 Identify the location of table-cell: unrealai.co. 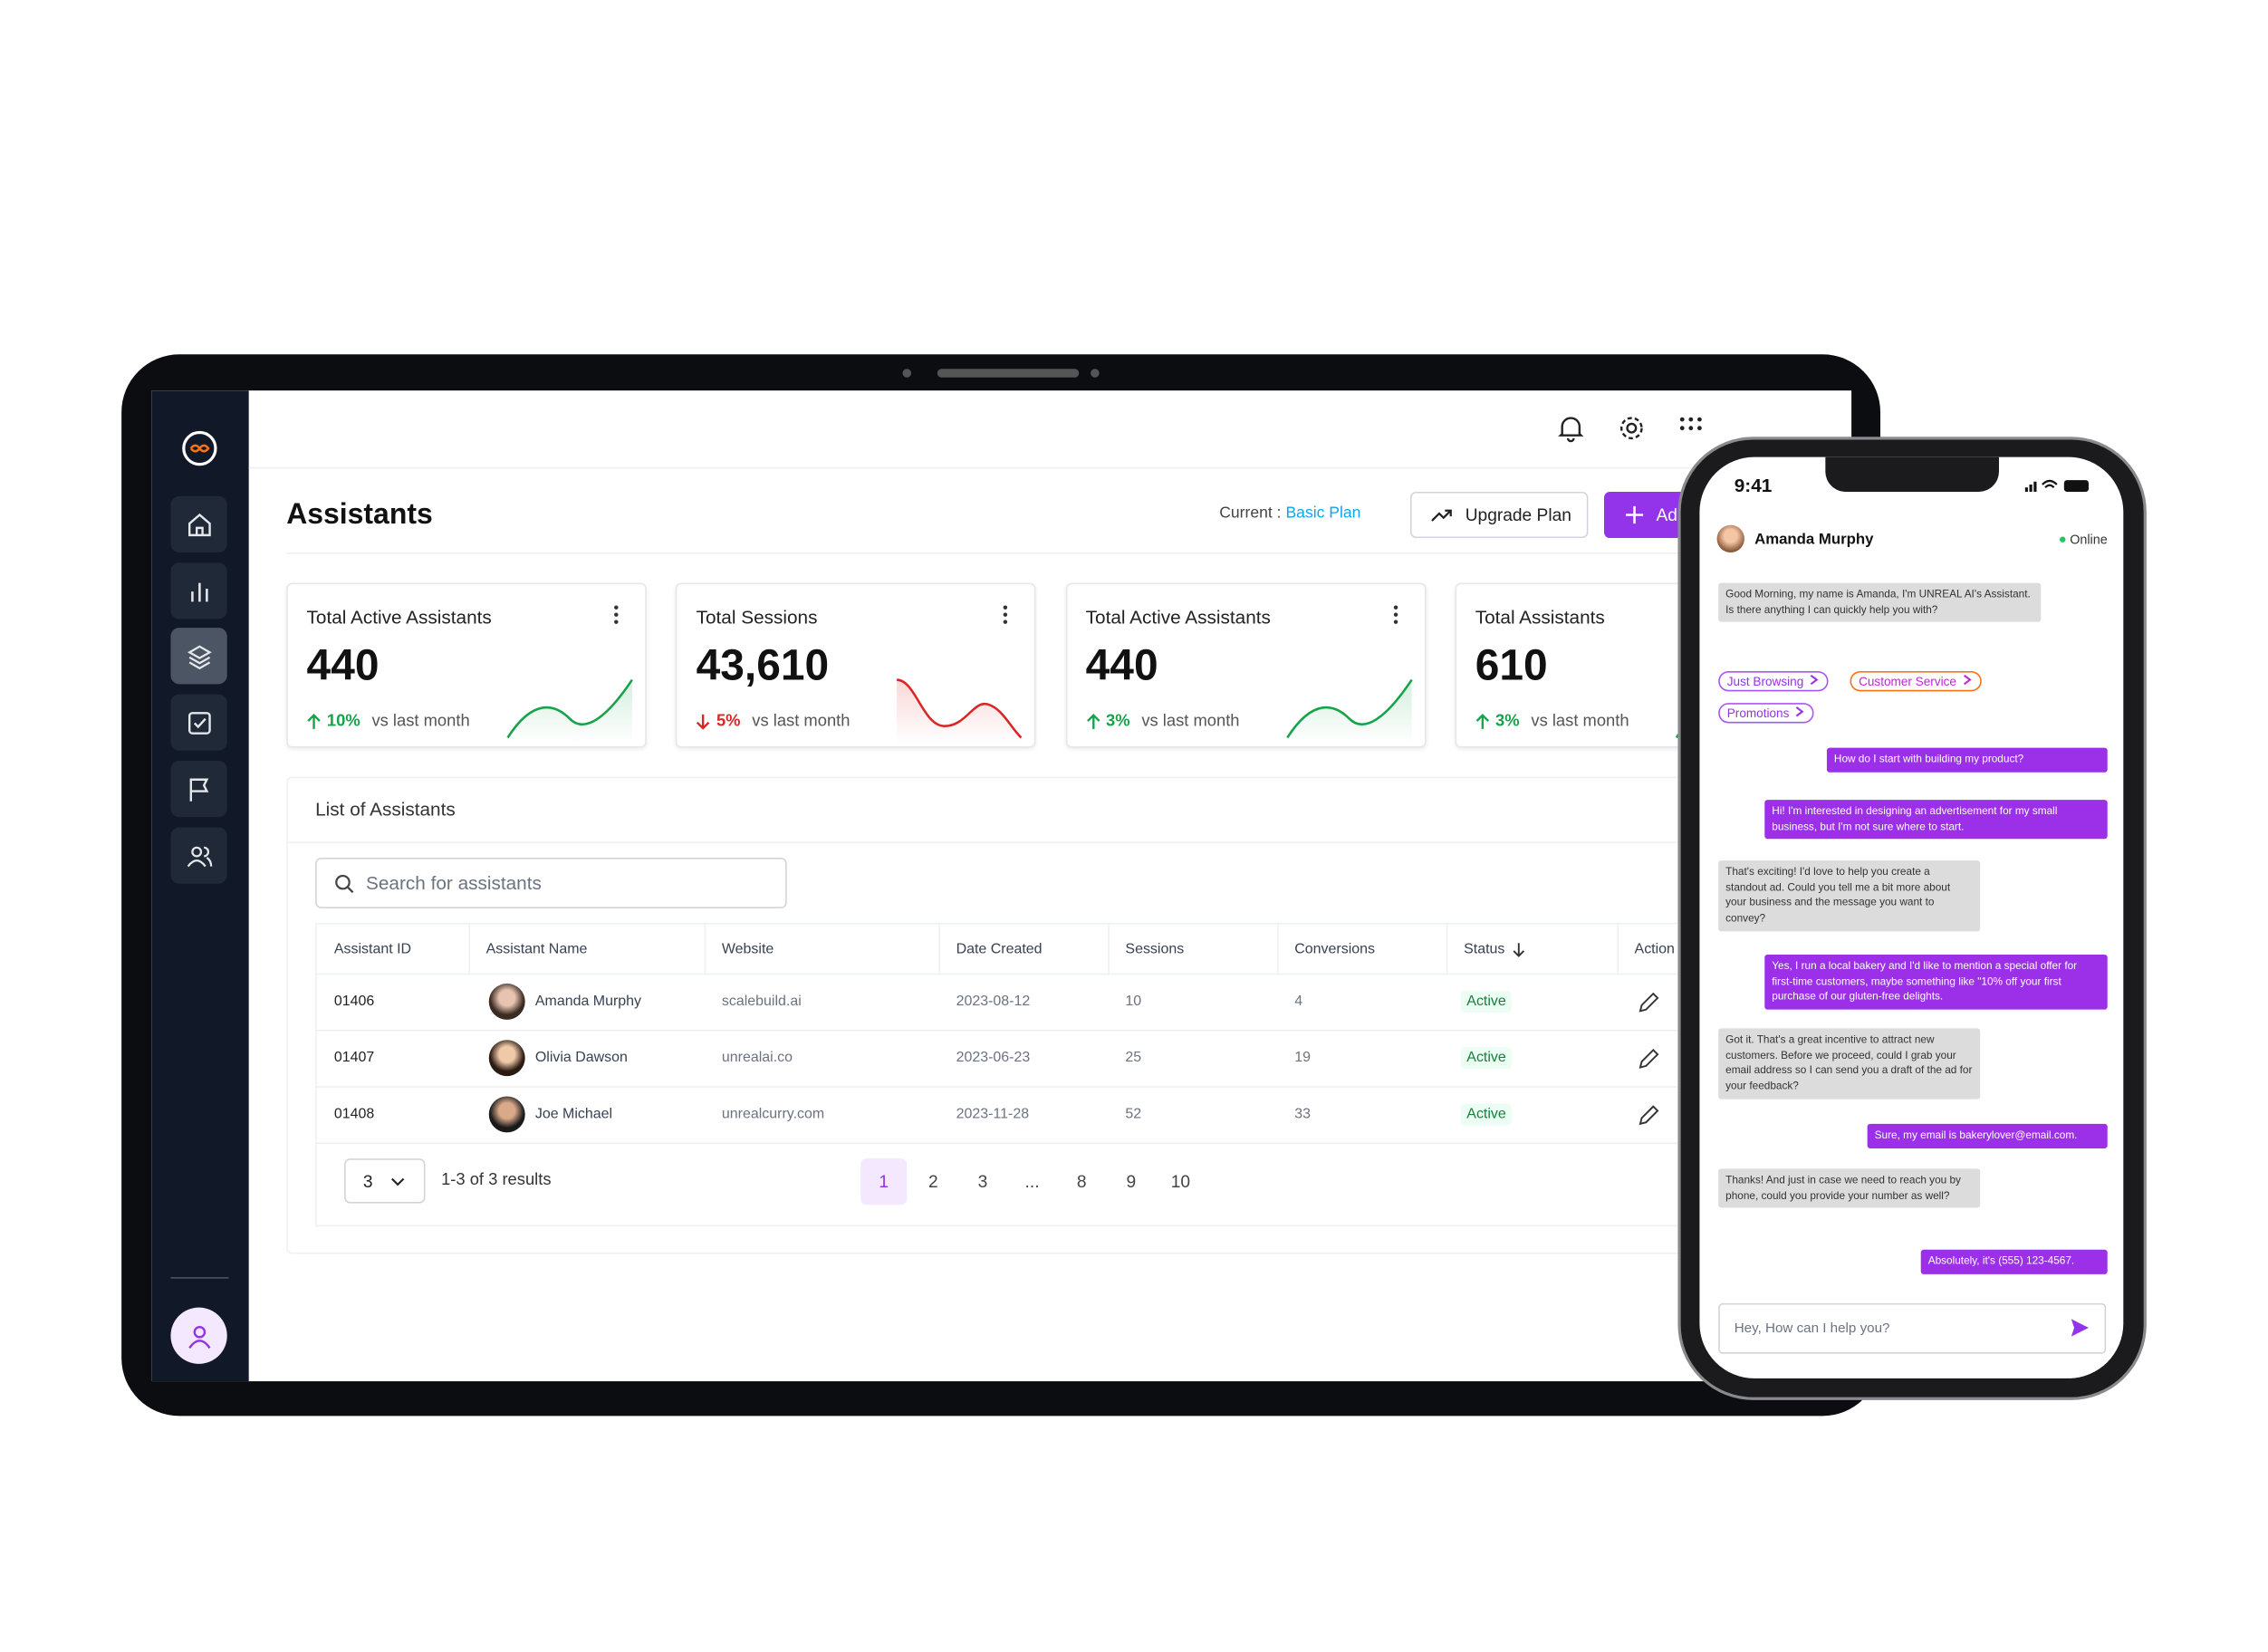
(757, 1058).